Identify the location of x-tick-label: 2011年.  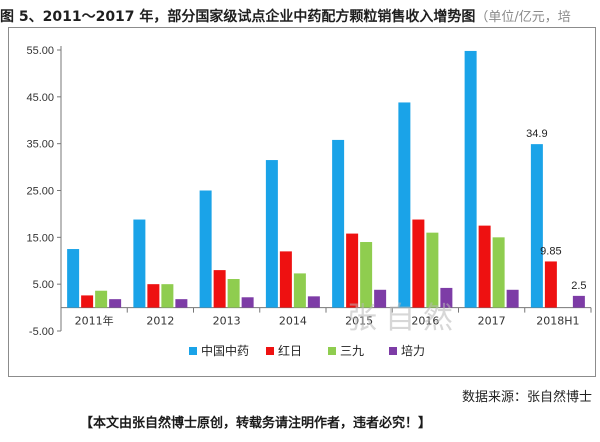
(94, 321).